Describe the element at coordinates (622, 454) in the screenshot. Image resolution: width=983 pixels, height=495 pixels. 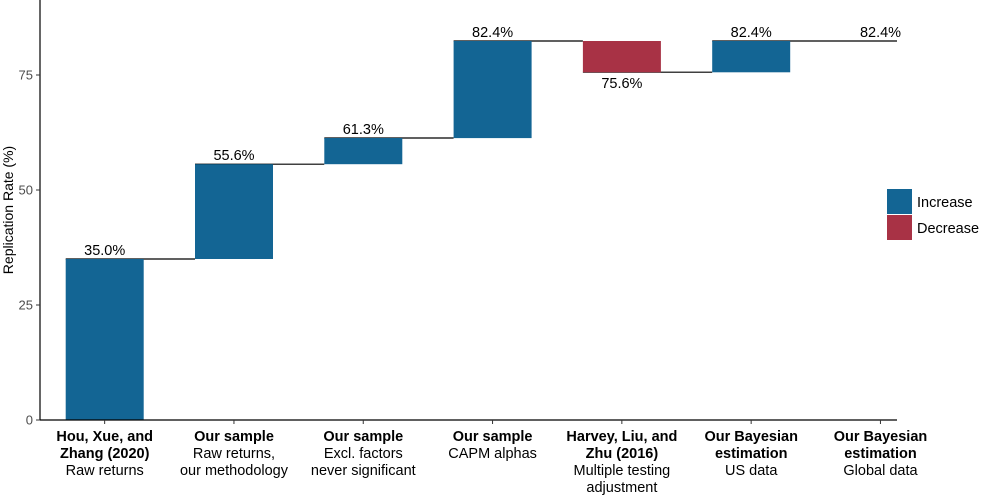
I see `x-category-bold-line: Zhu (2016)` at that location.